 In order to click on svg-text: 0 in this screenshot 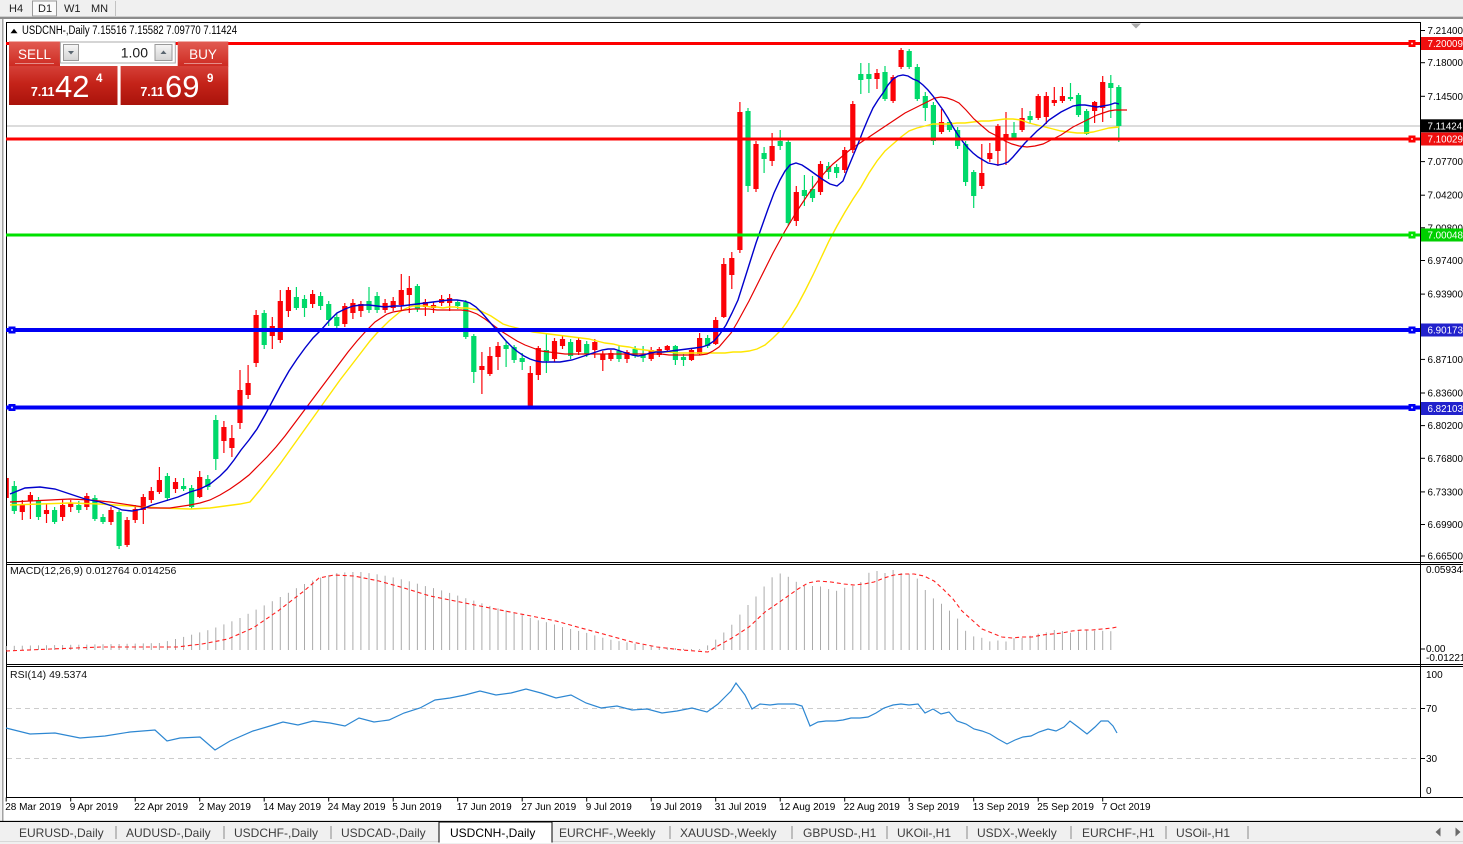, I will do `click(1429, 791)`.